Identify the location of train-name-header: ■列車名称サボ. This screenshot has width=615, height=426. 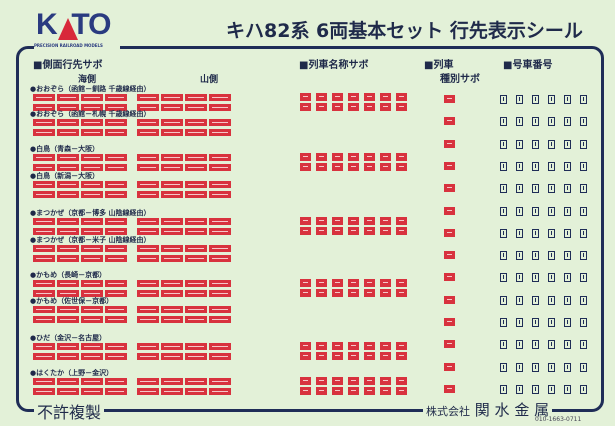
(334, 65).